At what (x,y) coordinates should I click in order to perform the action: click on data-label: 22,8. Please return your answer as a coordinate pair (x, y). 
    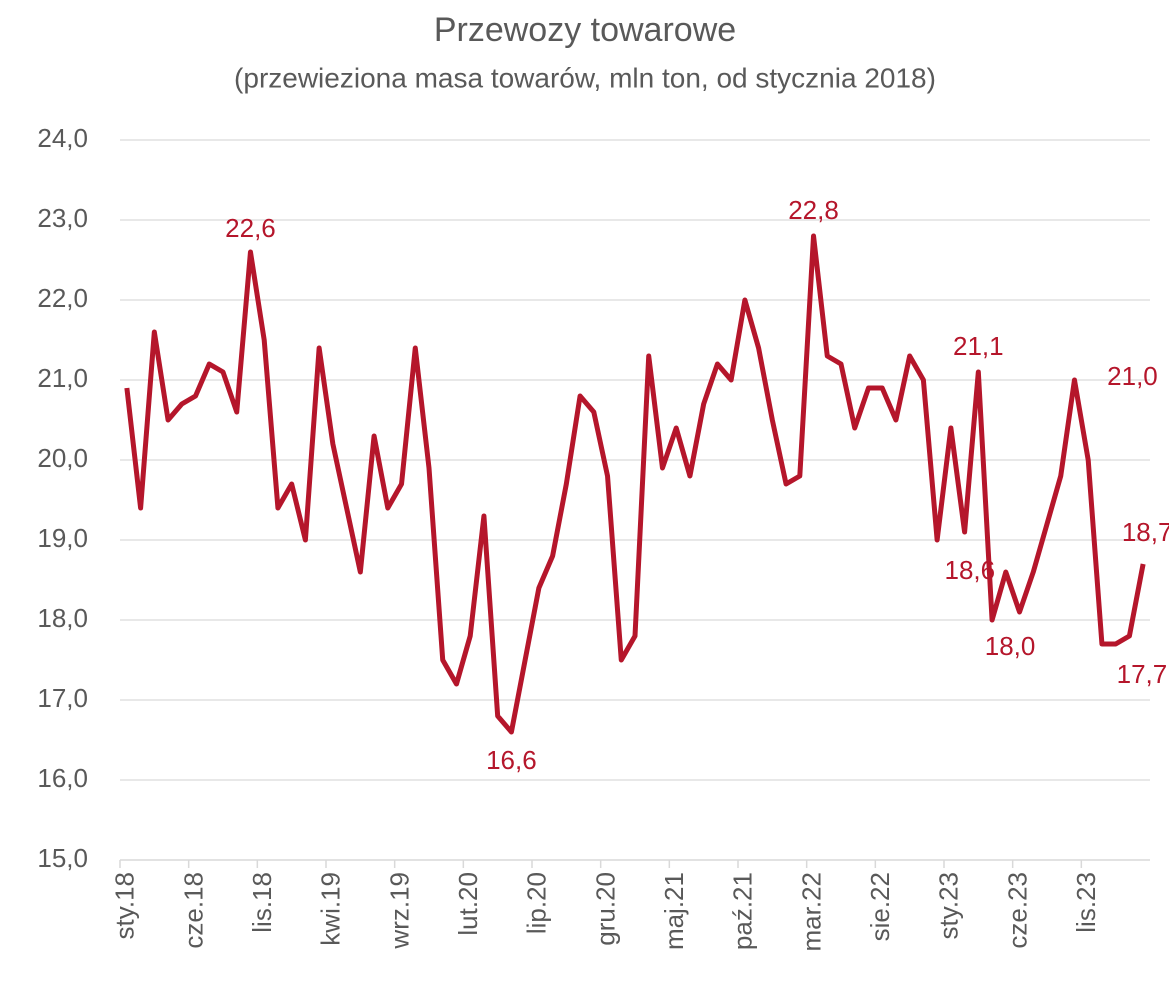
    Looking at the image, I should click on (813, 210).